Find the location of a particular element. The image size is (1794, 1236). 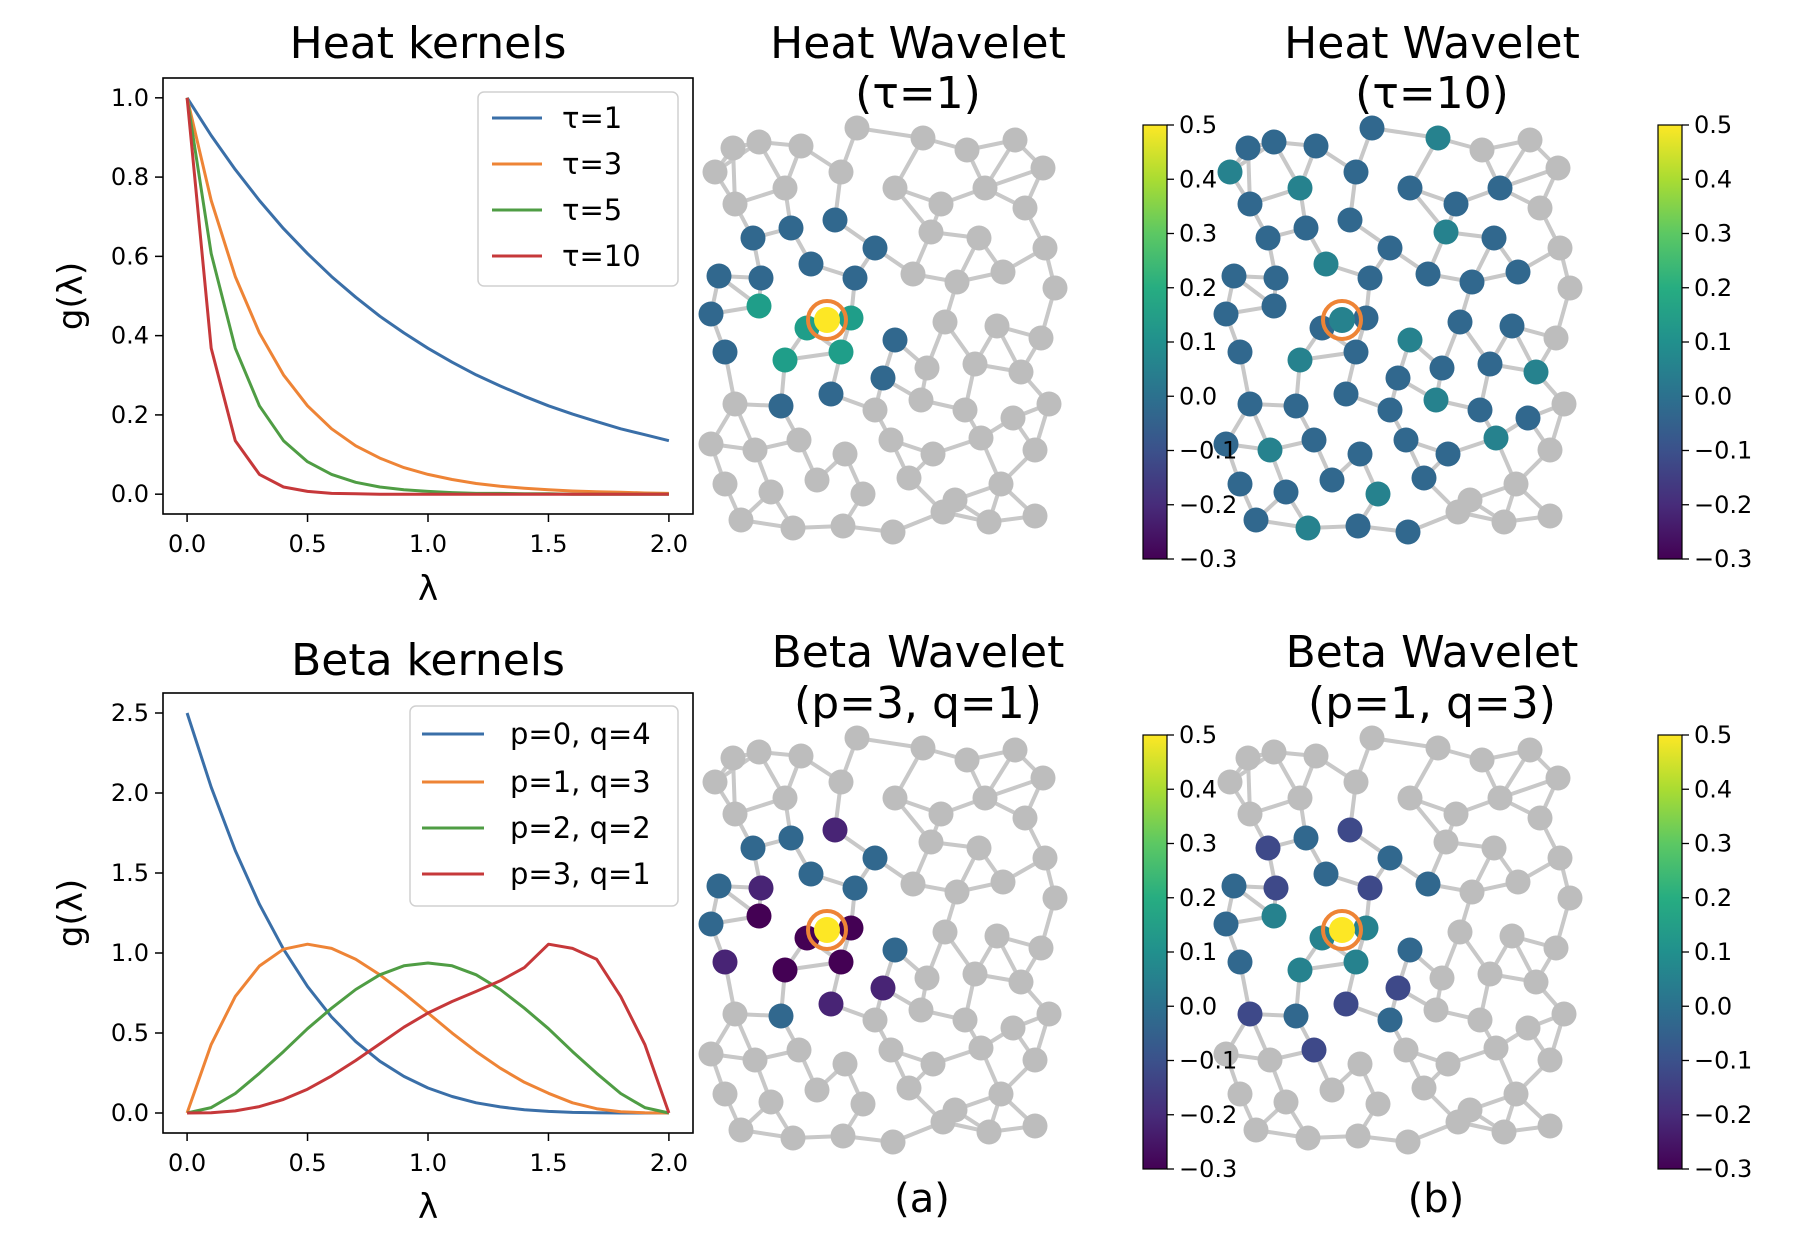

colorbar-tick-label: 0.3 is located at coordinates (1713, 234).